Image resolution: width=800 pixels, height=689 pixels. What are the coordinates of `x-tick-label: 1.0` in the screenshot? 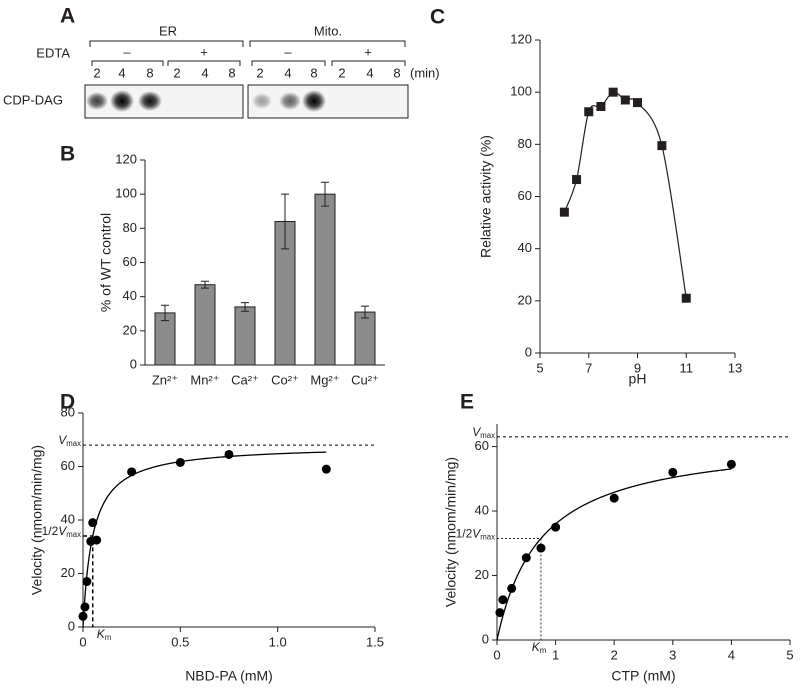 It's located at (278, 641).